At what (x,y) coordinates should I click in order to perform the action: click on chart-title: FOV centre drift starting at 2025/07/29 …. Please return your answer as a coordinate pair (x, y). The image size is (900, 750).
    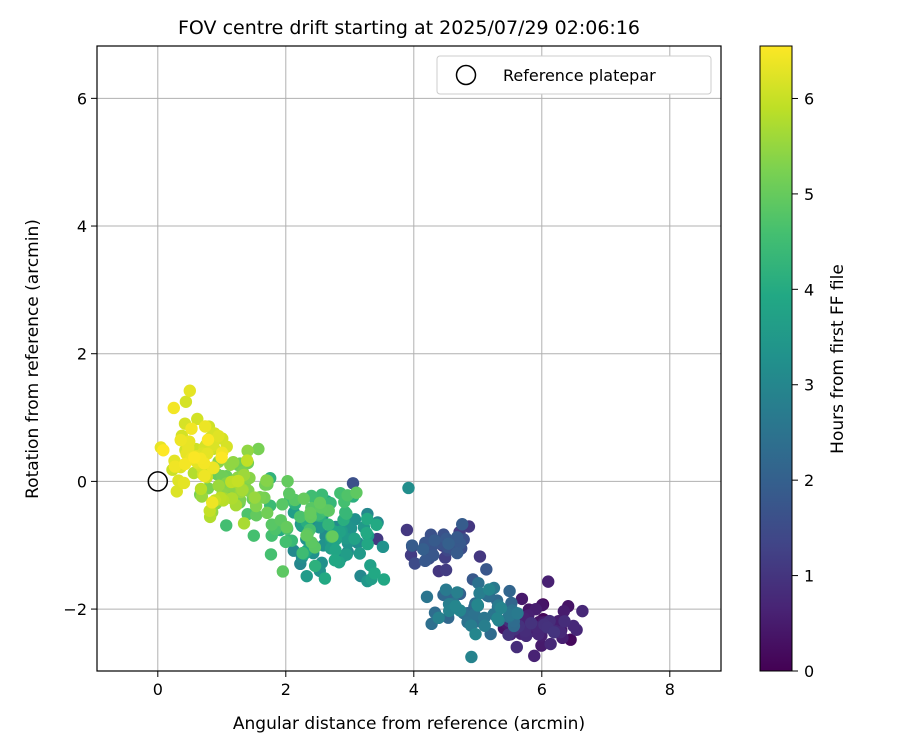
    Looking at the image, I should click on (409, 28).